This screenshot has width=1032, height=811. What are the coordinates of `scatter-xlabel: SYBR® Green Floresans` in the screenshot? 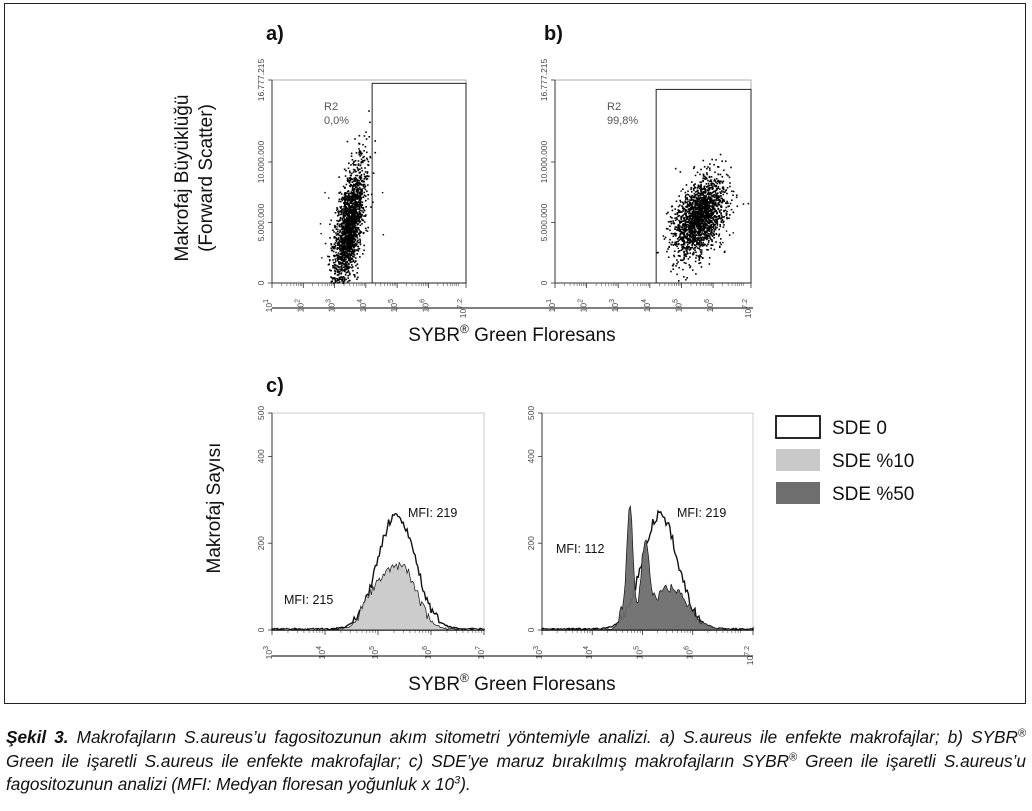 It's located at (511, 334).